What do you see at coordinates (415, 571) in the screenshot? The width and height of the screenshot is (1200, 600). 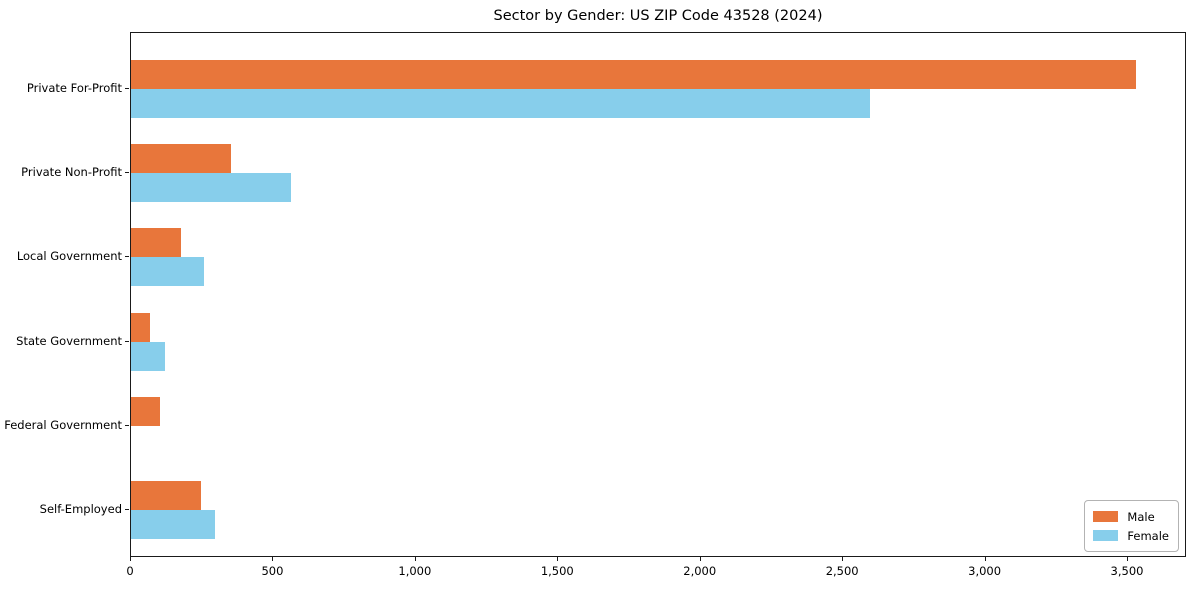 I see `x-tick-label: 1,000` at bounding box center [415, 571].